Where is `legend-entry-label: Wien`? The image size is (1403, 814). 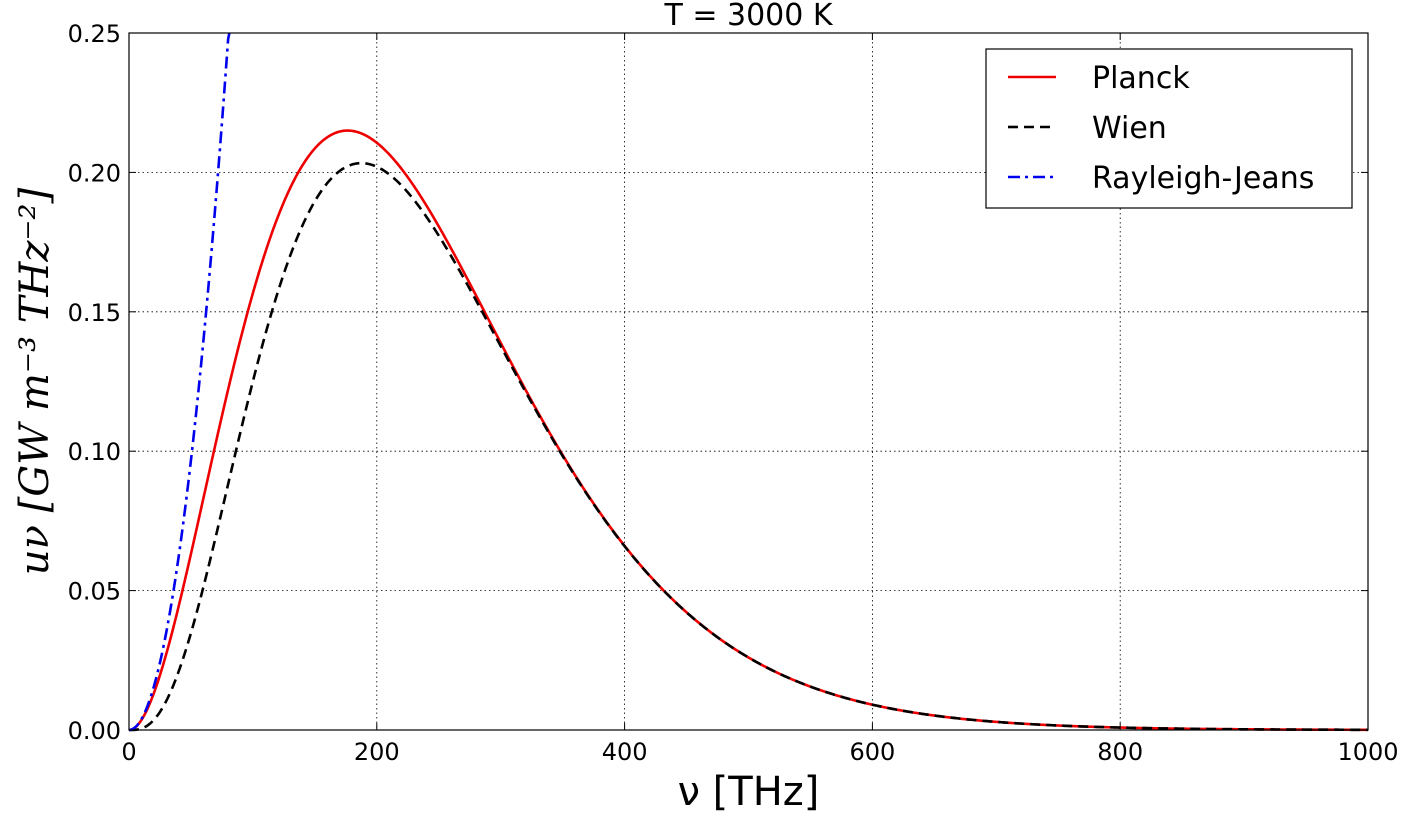
legend-entry-label: Wien is located at coordinates (1129, 128).